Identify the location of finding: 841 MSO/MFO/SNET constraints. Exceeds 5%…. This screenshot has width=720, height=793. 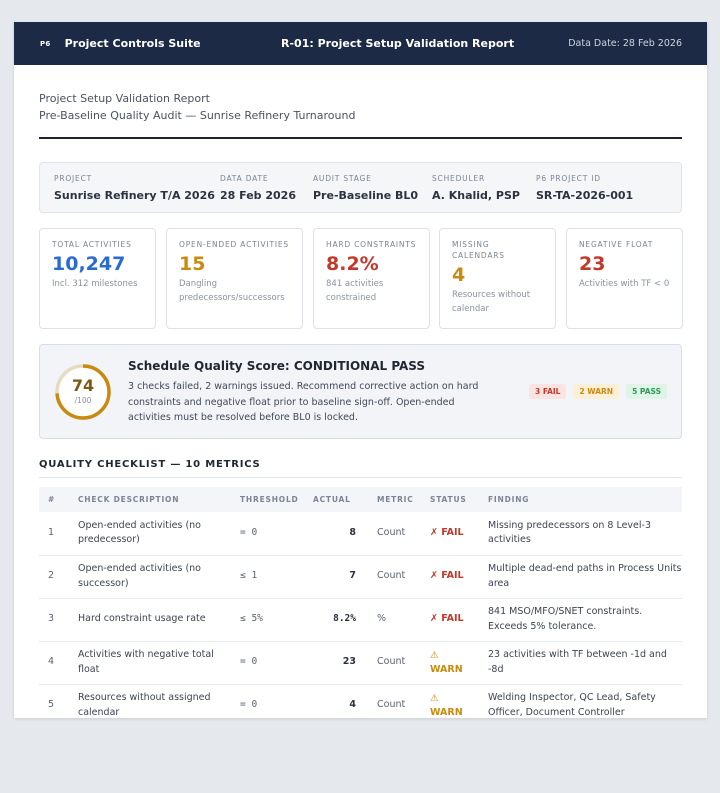
(565, 619).